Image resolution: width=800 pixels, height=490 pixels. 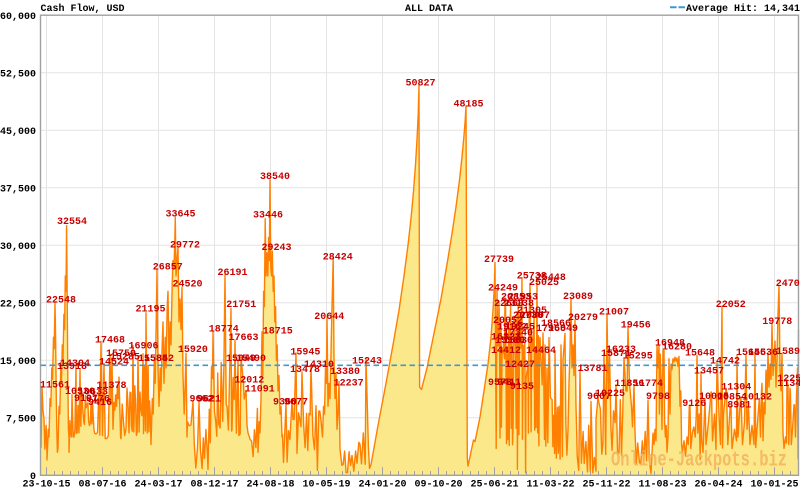 I want to click on svg-text: ALL DATA, so click(x=429, y=9).